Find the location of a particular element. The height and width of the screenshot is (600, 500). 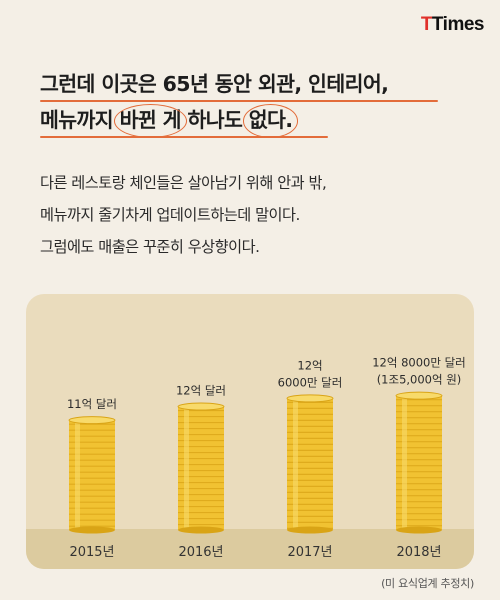

headline-text-1: 그런데 이곳은 65년 동안 외관, 인테리어, is located at coordinates (214, 84).